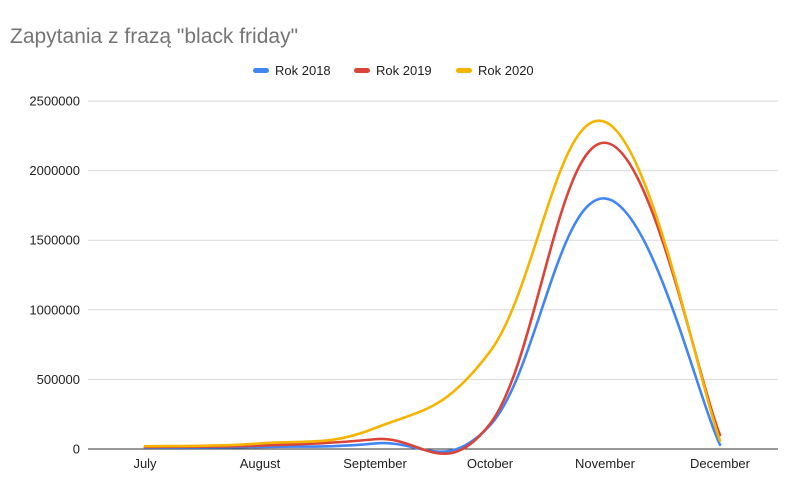 The image size is (799, 489). I want to click on legend-label: Rok 2019, so click(404, 70).